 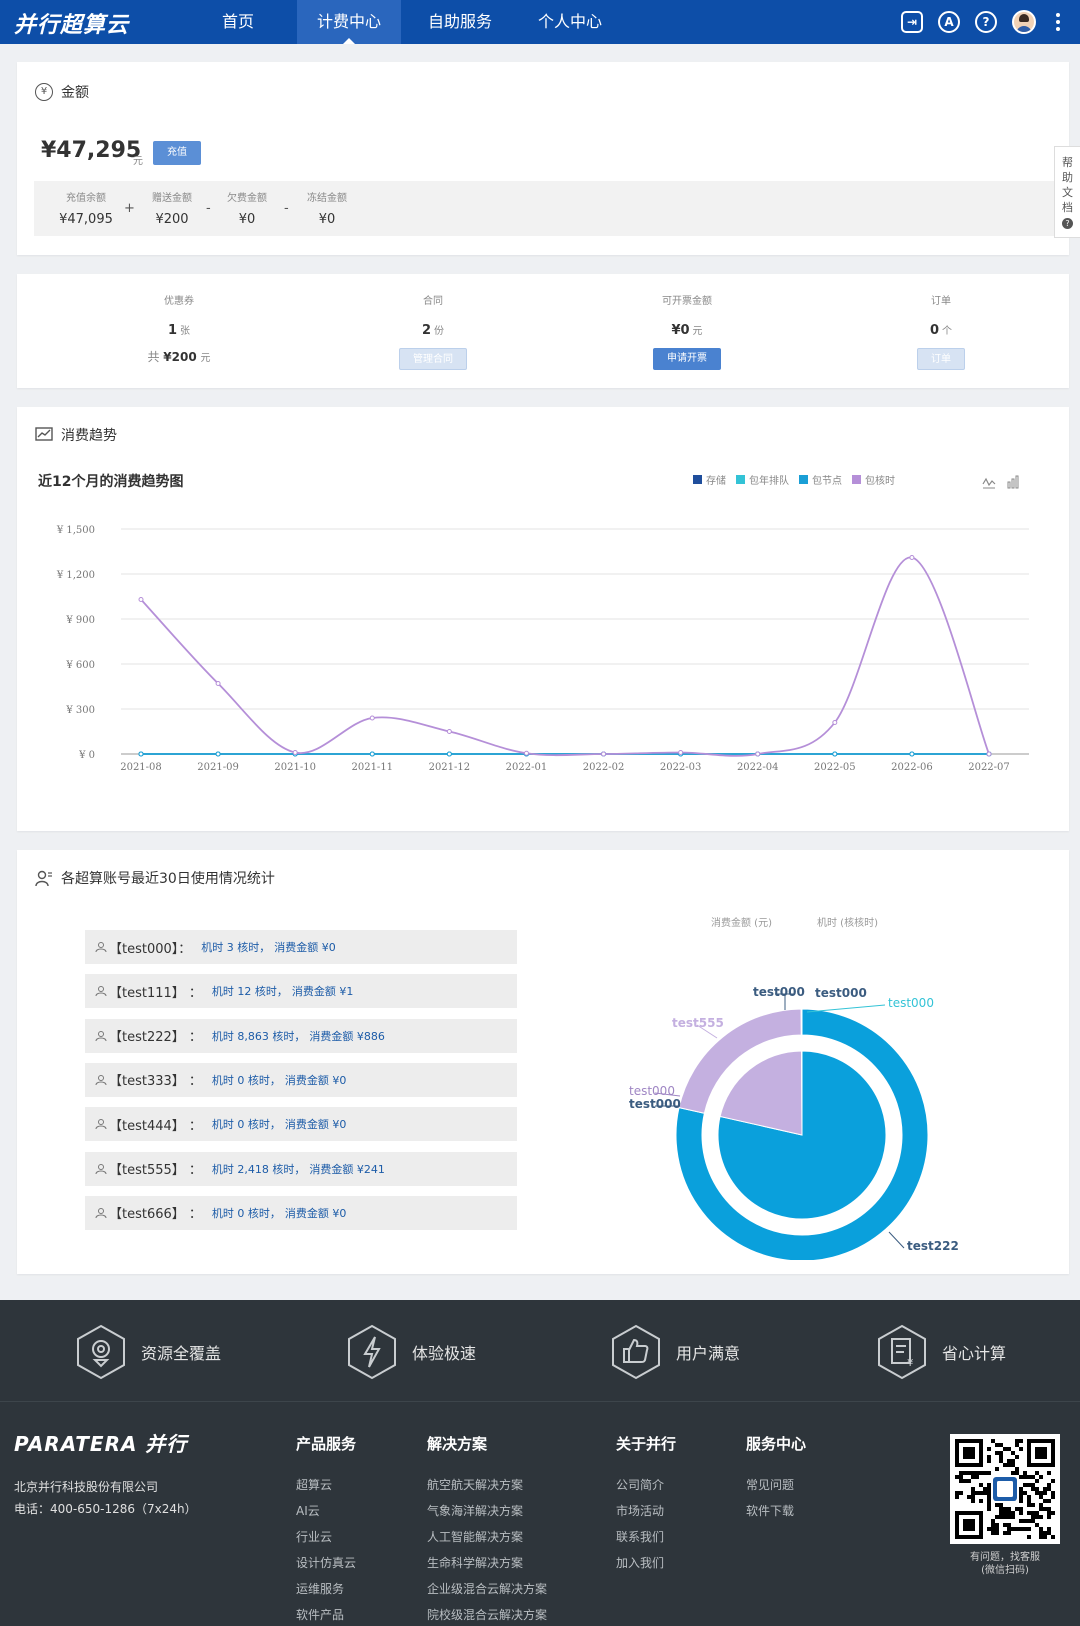 I want to click on footer-link: 设计仿真云, so click(x=326, y=1563).